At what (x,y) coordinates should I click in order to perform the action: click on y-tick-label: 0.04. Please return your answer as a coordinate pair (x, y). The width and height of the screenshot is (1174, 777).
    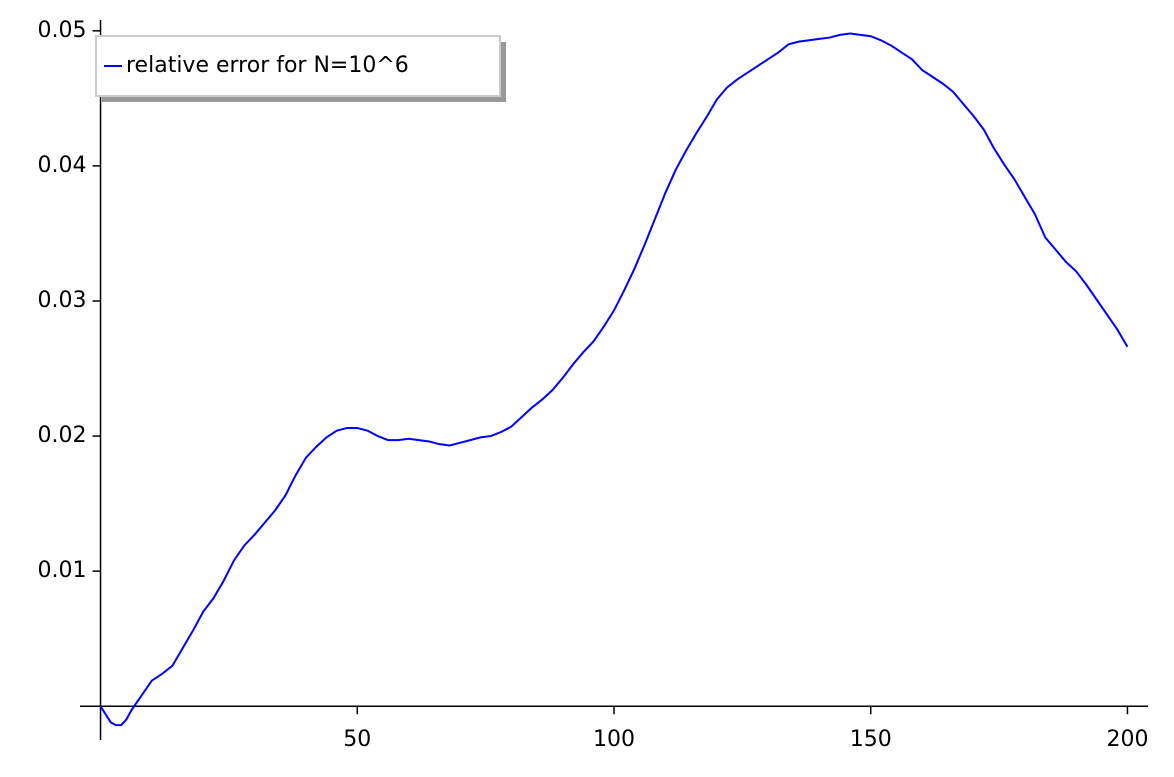
    Looking at the image, I should click on (62, 165).